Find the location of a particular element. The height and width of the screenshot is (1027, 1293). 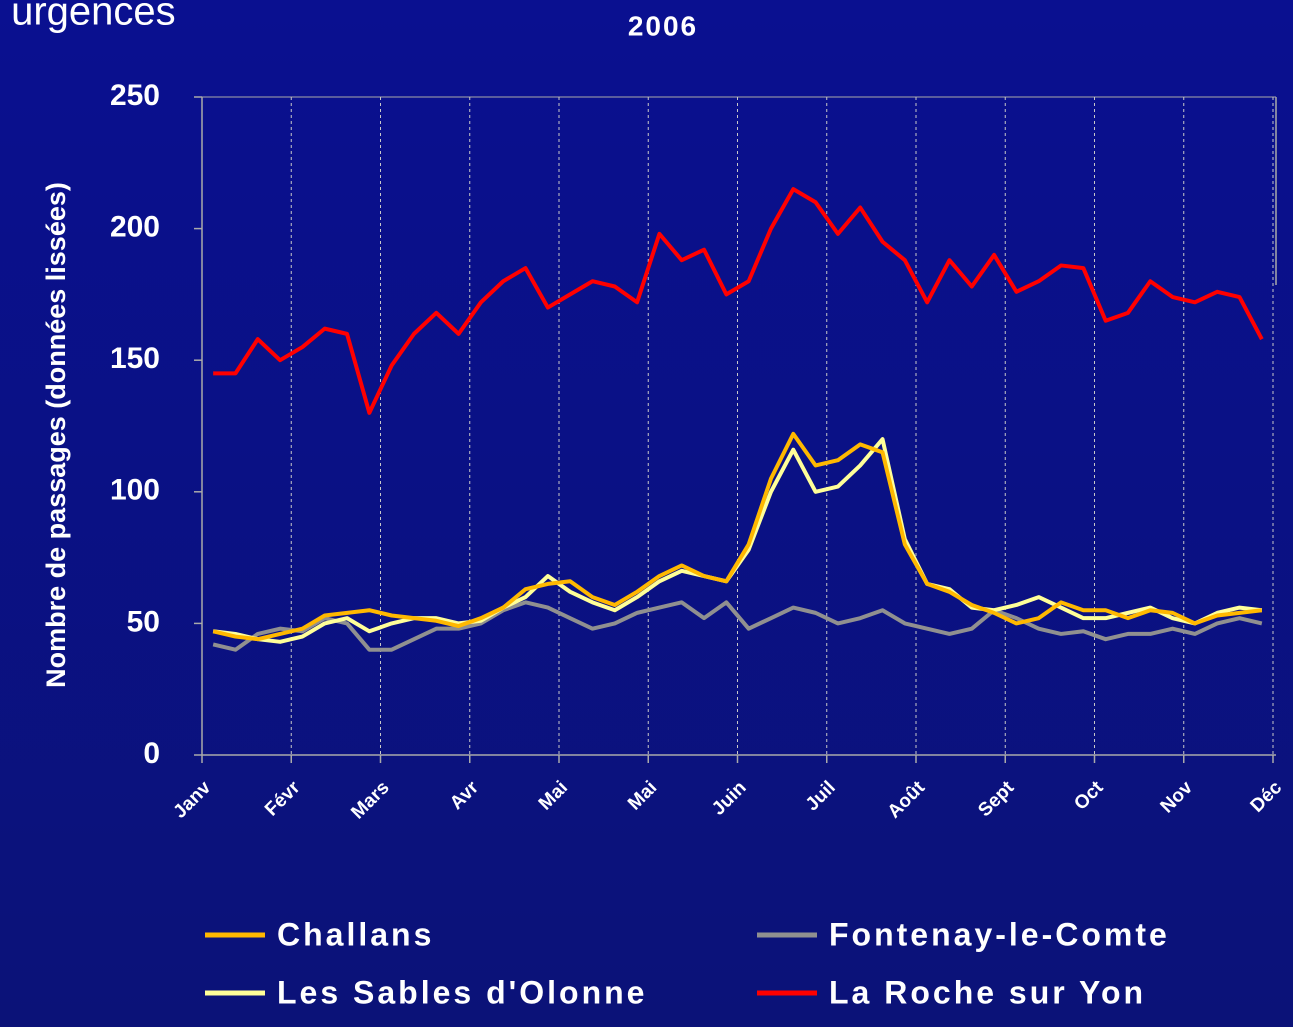

chart-title: 2006 is located at coordinates (663, 25).